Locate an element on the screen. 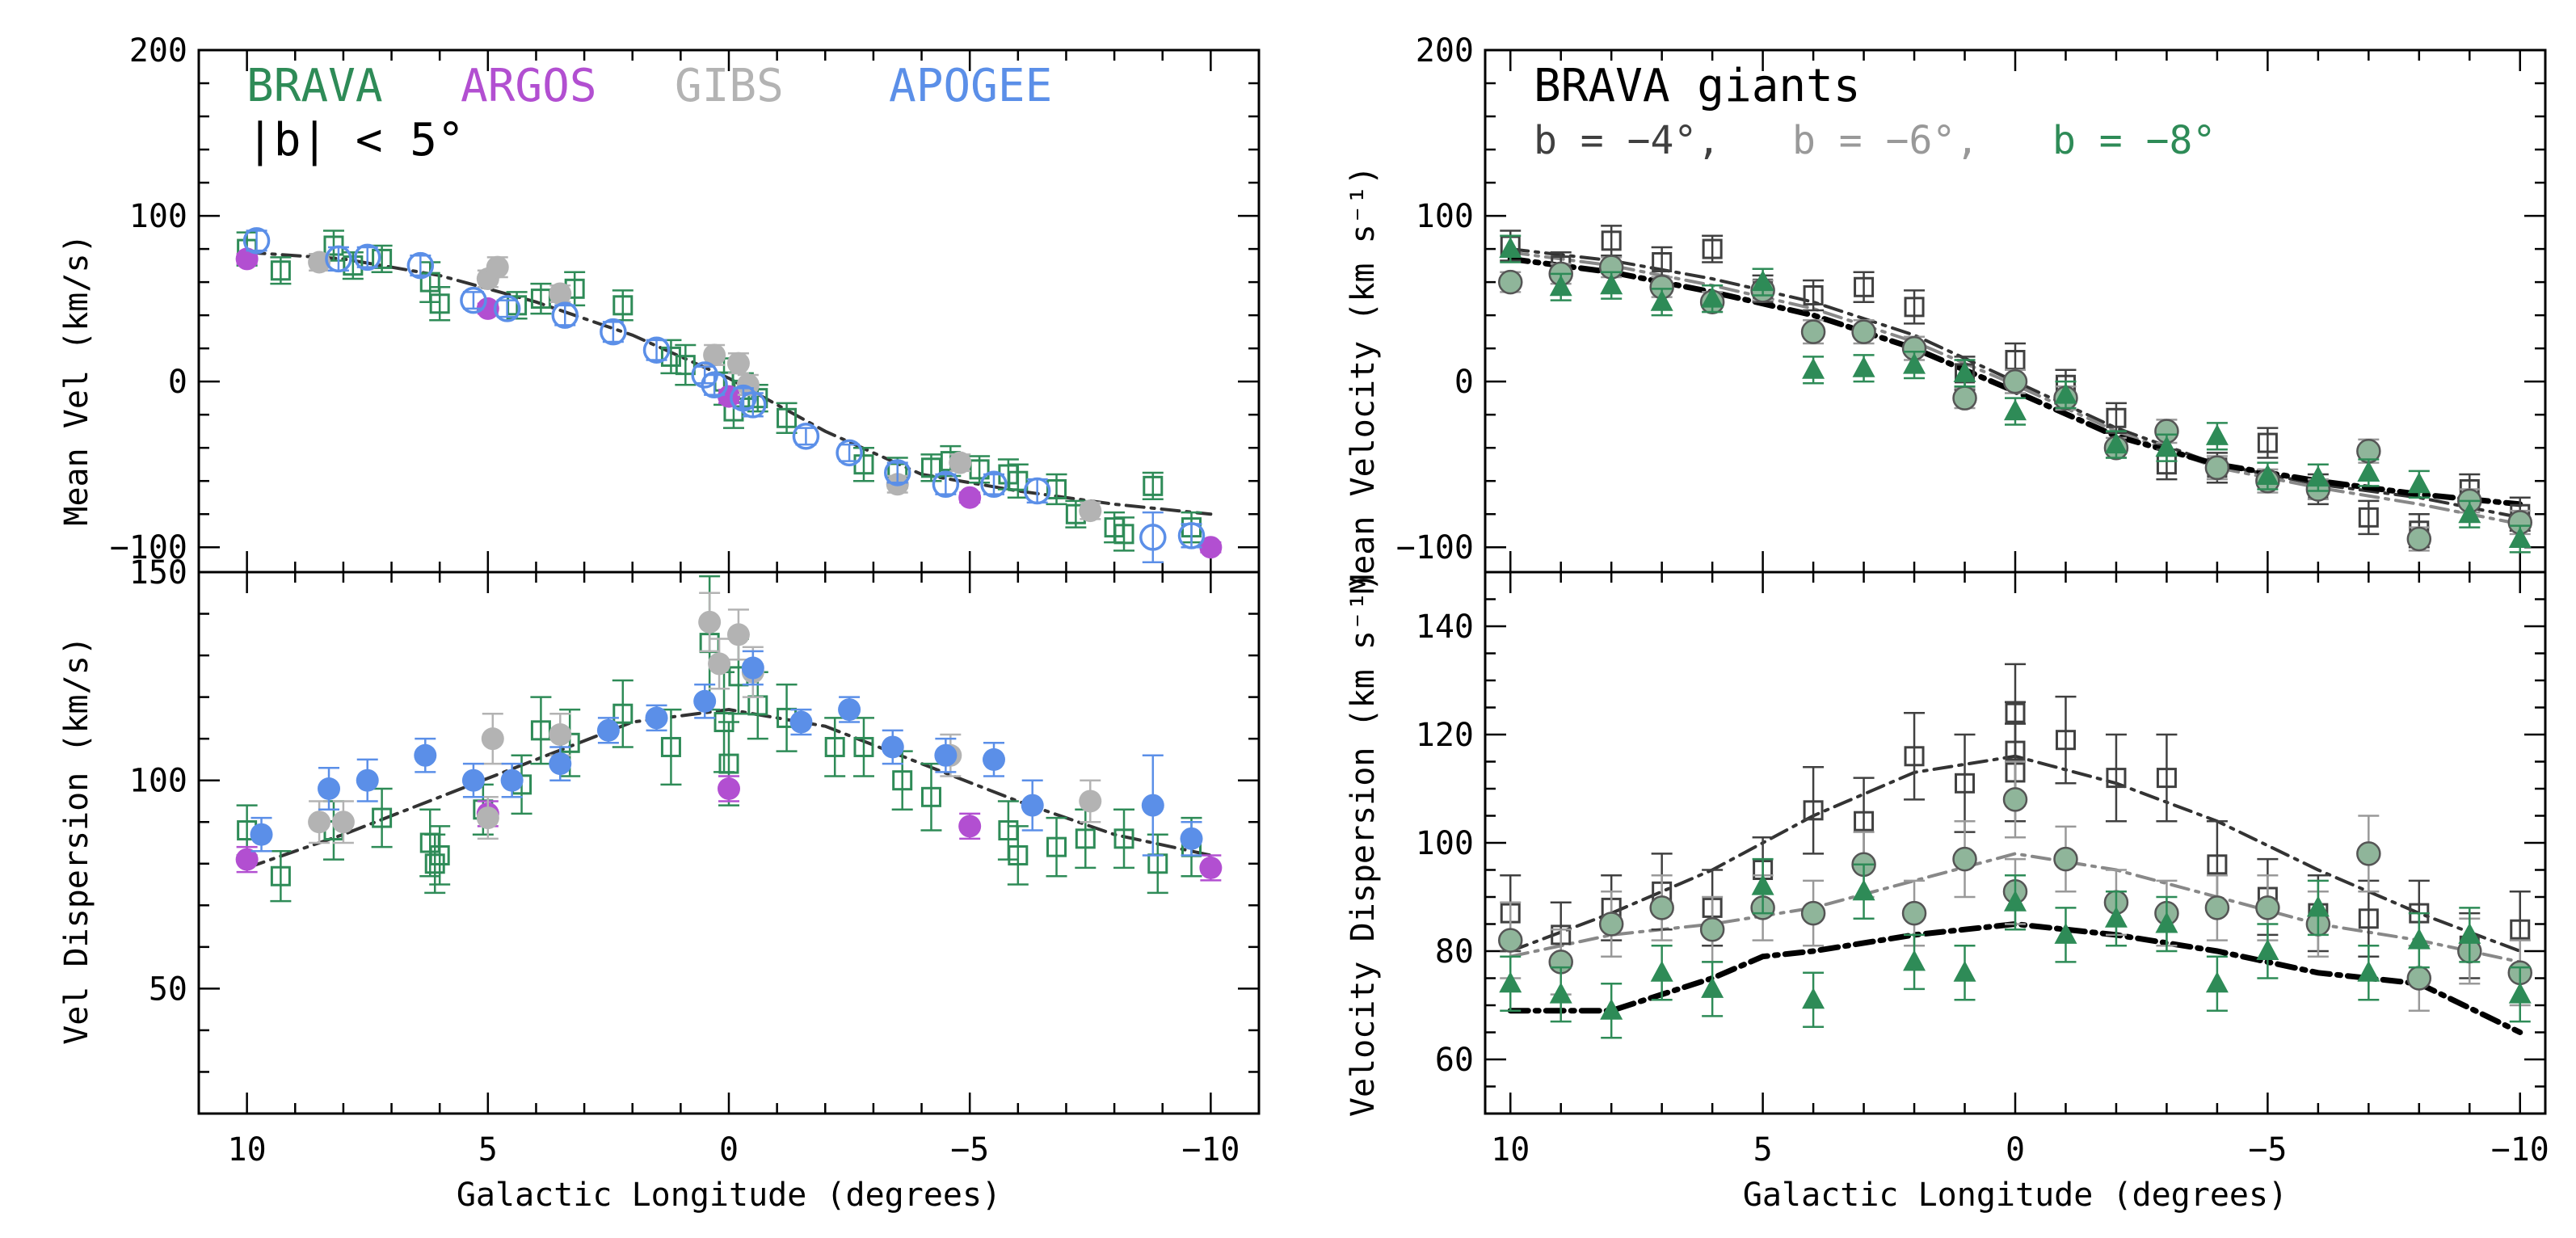 The width and height of the screenshot is (2576, 1238). right-xlabel: Galactic Longitude (degrees) is located at coordinates (2015, 1195).